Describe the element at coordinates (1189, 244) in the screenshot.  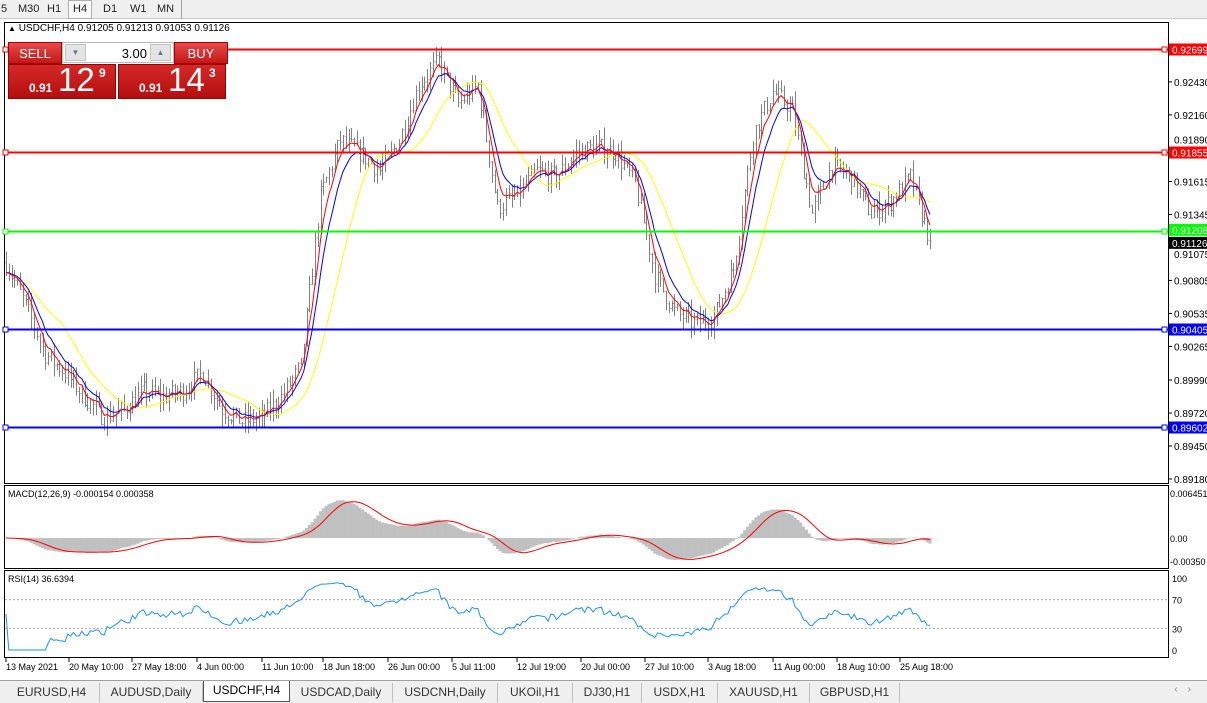
I see `current-price-label: 0.91126` at that location.